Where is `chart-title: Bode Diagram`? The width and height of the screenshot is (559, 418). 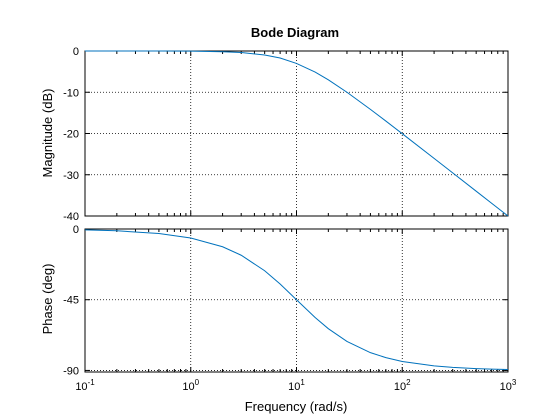
chart-title: Bode Diagram is located at coordinates (295, 32).